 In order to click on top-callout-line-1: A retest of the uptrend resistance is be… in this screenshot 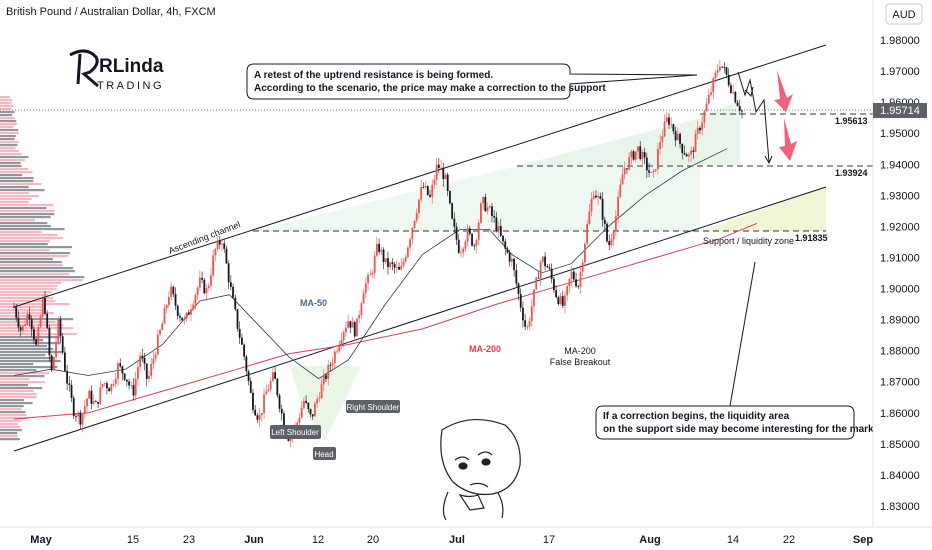, I will do `click(373, 75)`.